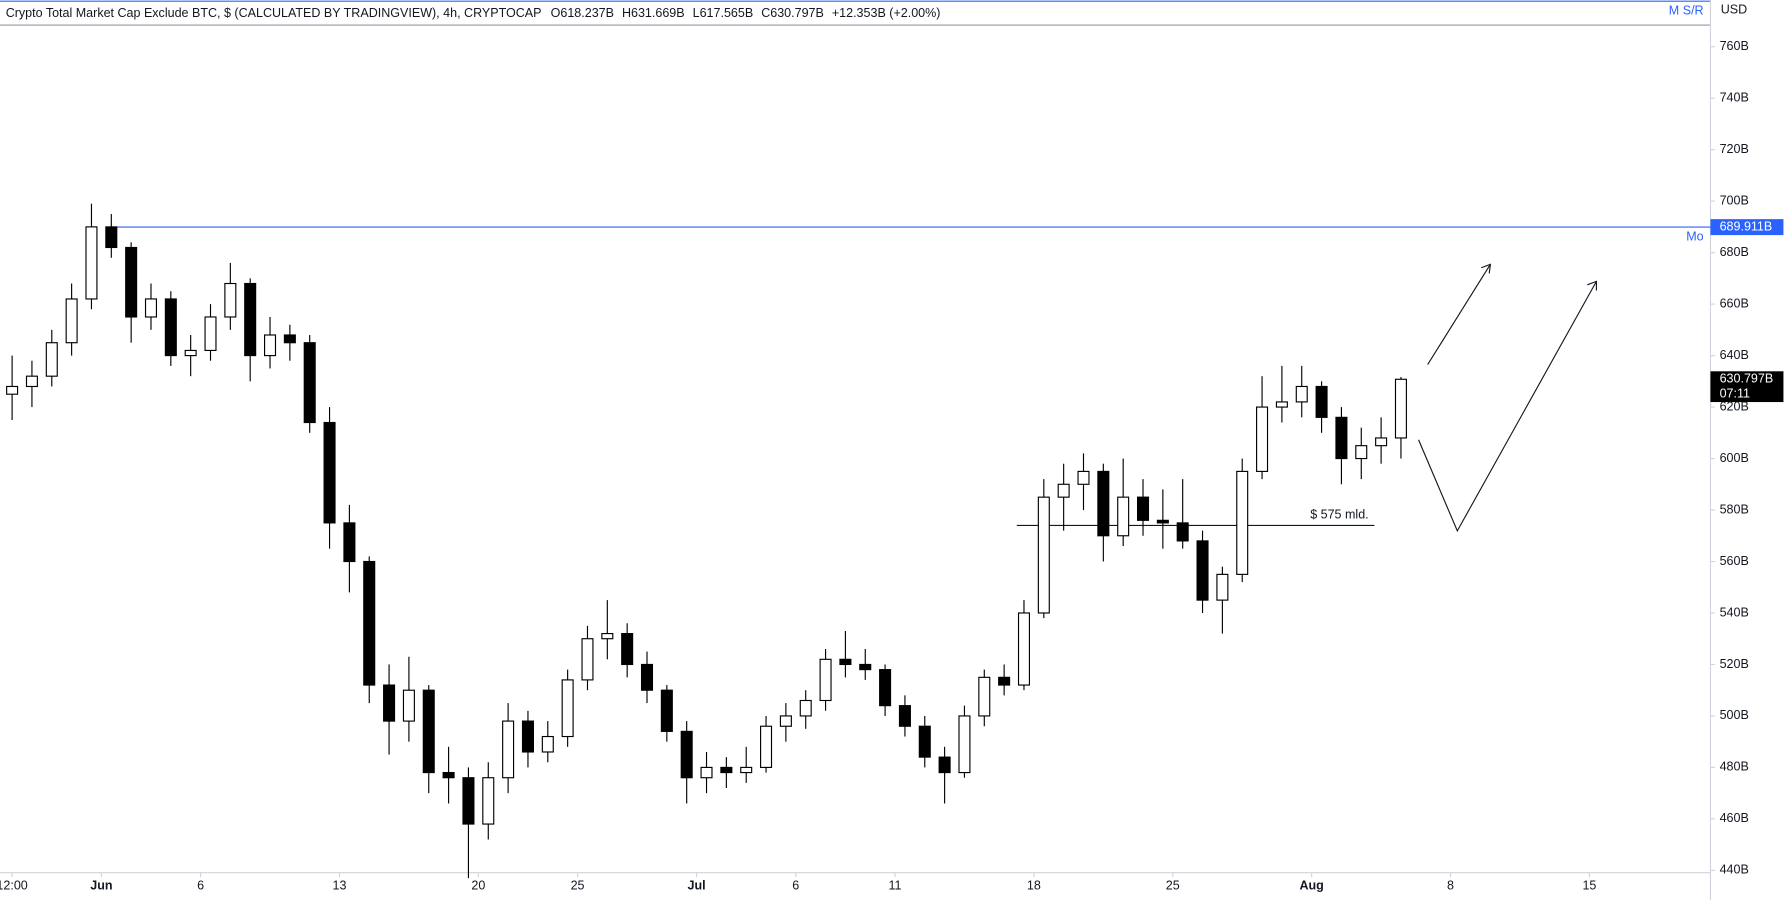 The height and width of the screenshot is (900, 1788). Describe the element at coordinates (723, 13) in the screenshot. I see `ohlc-value: L617.565B` at that location.